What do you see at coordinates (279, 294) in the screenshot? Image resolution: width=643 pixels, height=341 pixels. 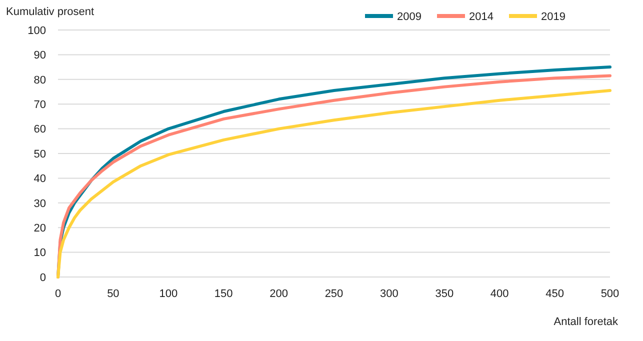 I see `x-tick-label: 200` at bounding box center [279, 294].